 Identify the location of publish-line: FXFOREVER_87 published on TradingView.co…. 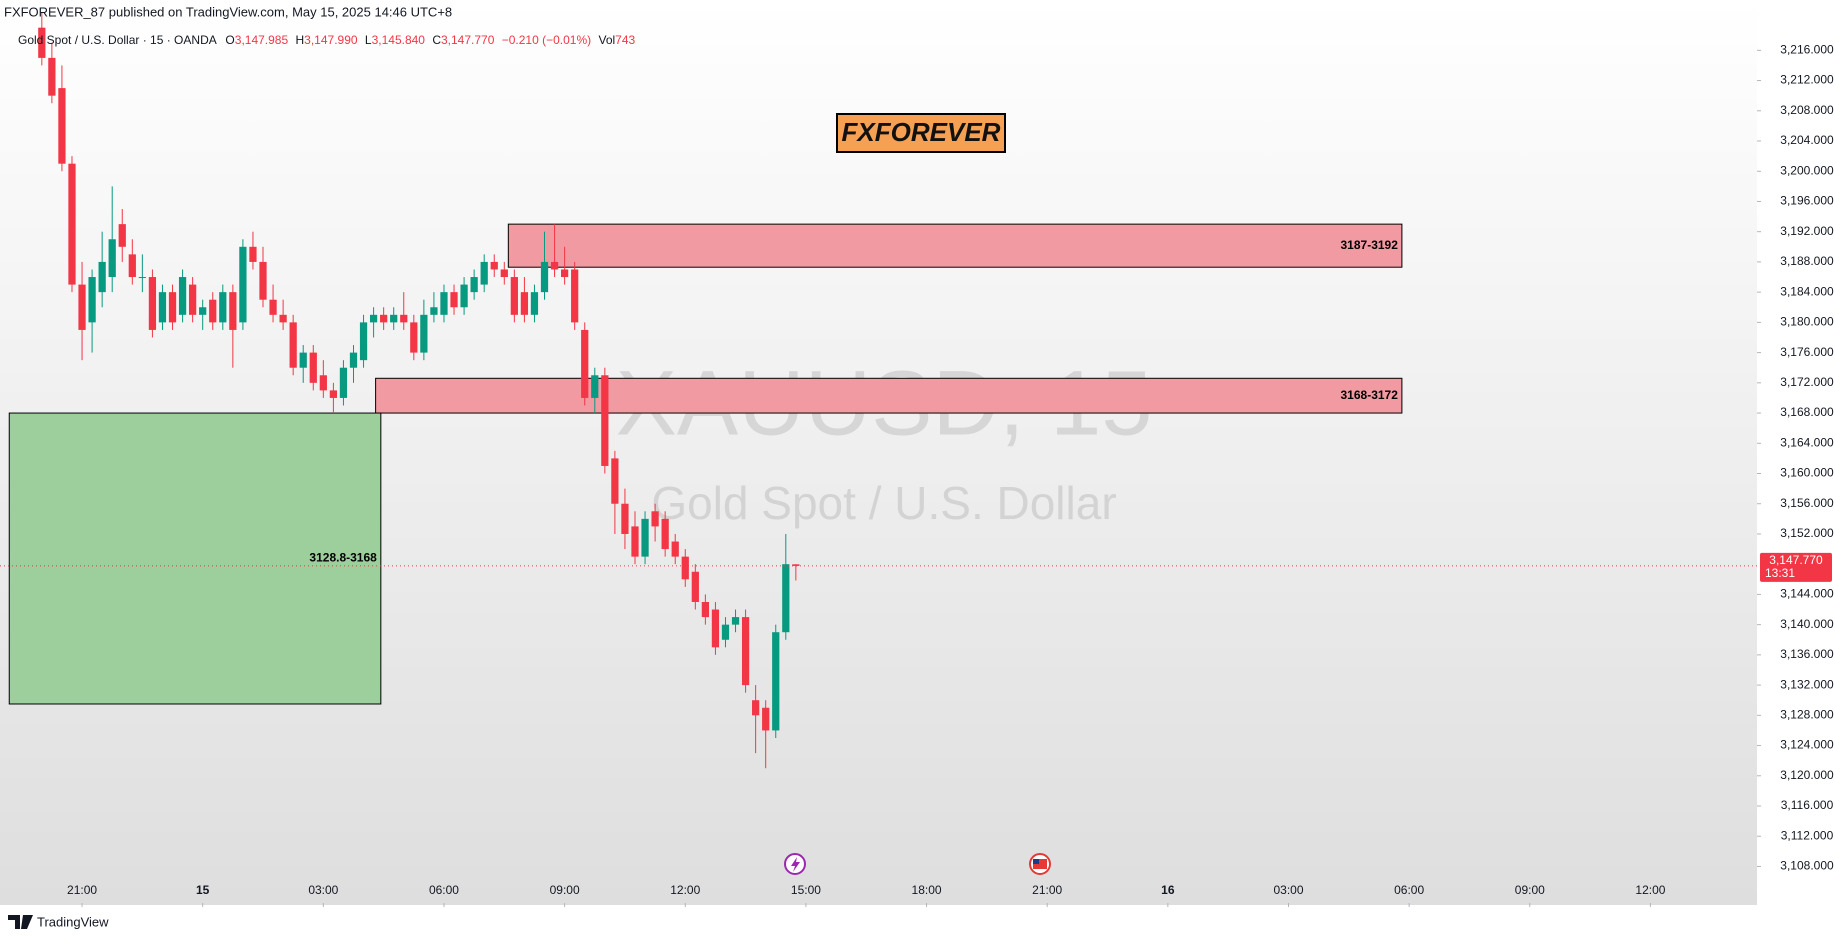
(228, 11).